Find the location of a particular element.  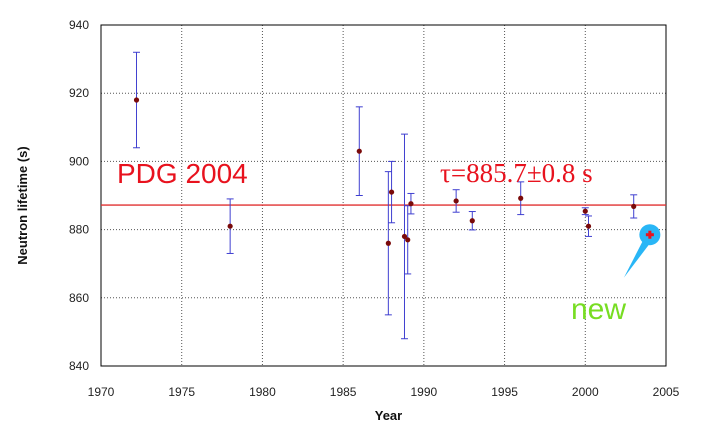

x-axis-title: Year is located at coordinates (388, 415).